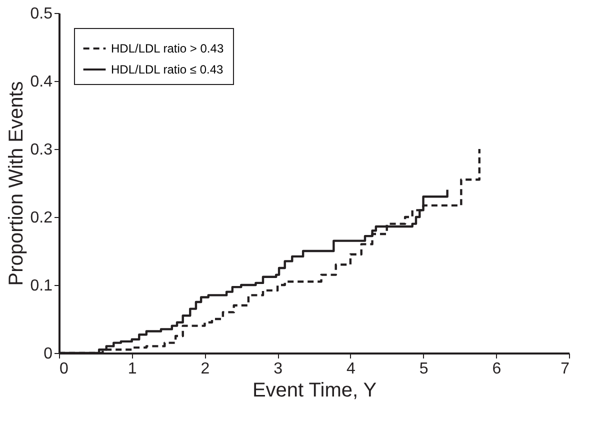 This screenshot has height=423, width=613. I want to click on x-tick-label: 0, so click(64, 369).